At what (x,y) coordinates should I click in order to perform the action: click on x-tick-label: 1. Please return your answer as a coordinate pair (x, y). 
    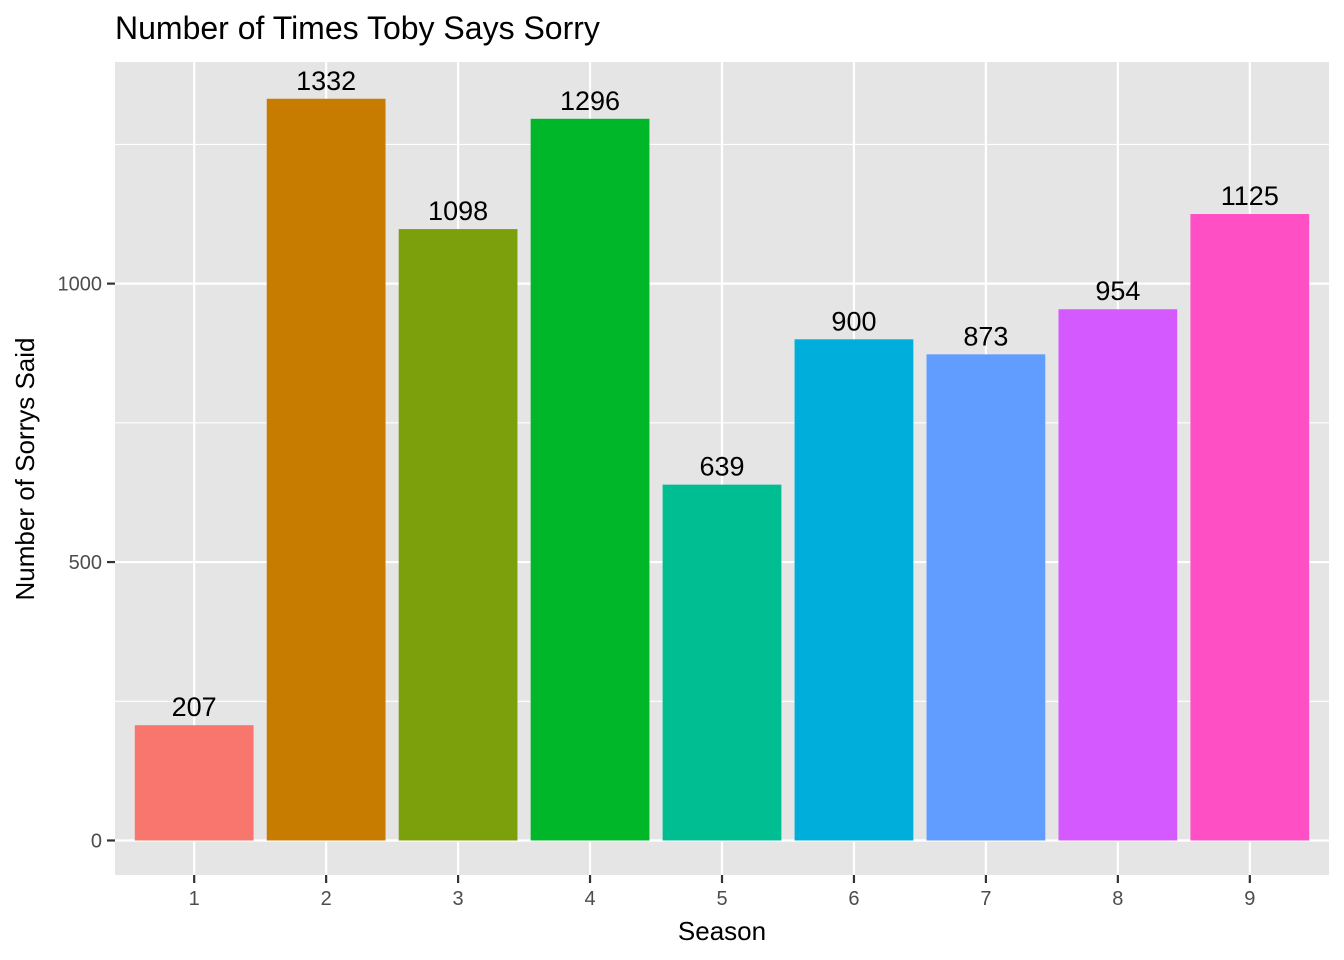
    Looking at the image, I should click on (194, 899).